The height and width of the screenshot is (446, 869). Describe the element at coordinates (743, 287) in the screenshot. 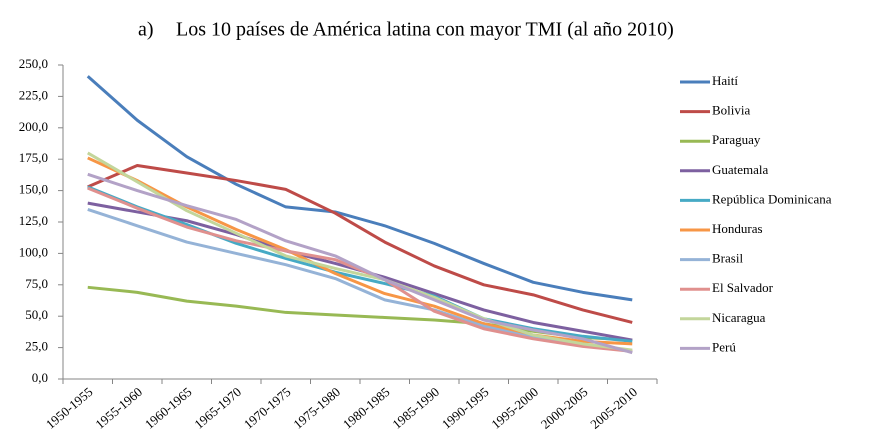

I see `legend-label: El Salvador` at that location.